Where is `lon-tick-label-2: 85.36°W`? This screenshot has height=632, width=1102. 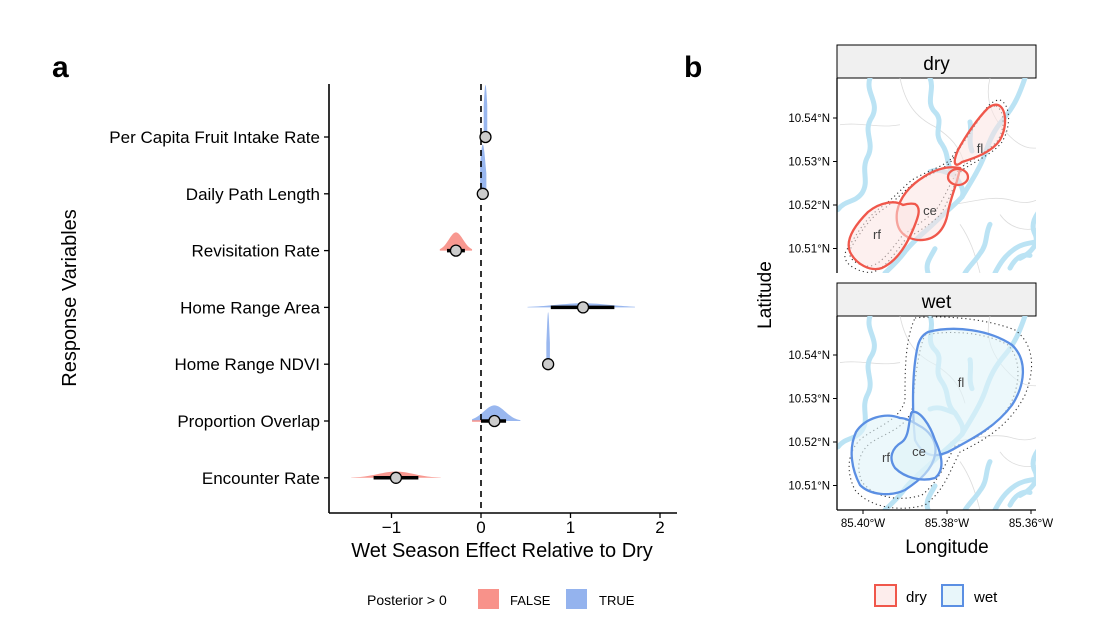 lon-tick-label-2: 85.36°W is located at coordinates (1031, 524).